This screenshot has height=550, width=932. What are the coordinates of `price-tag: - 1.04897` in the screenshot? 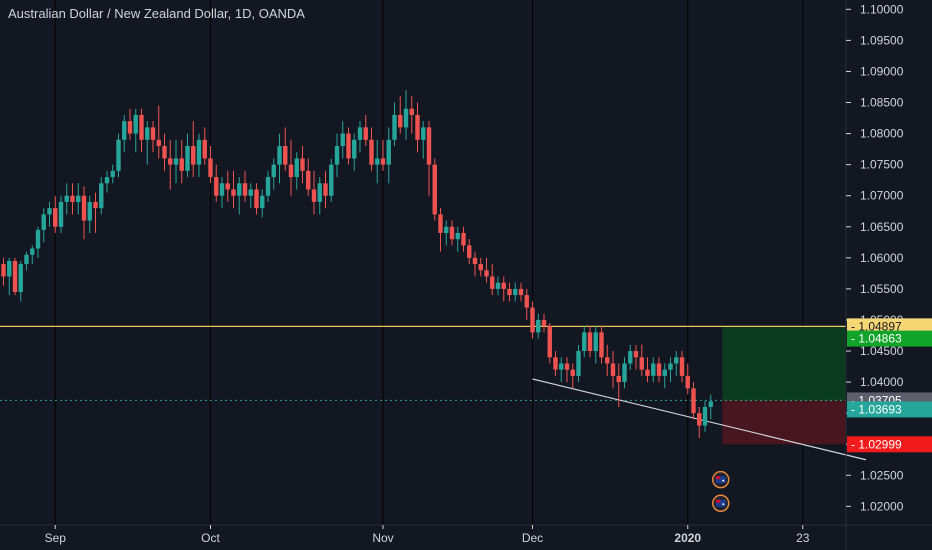 It's located at (889, 326).